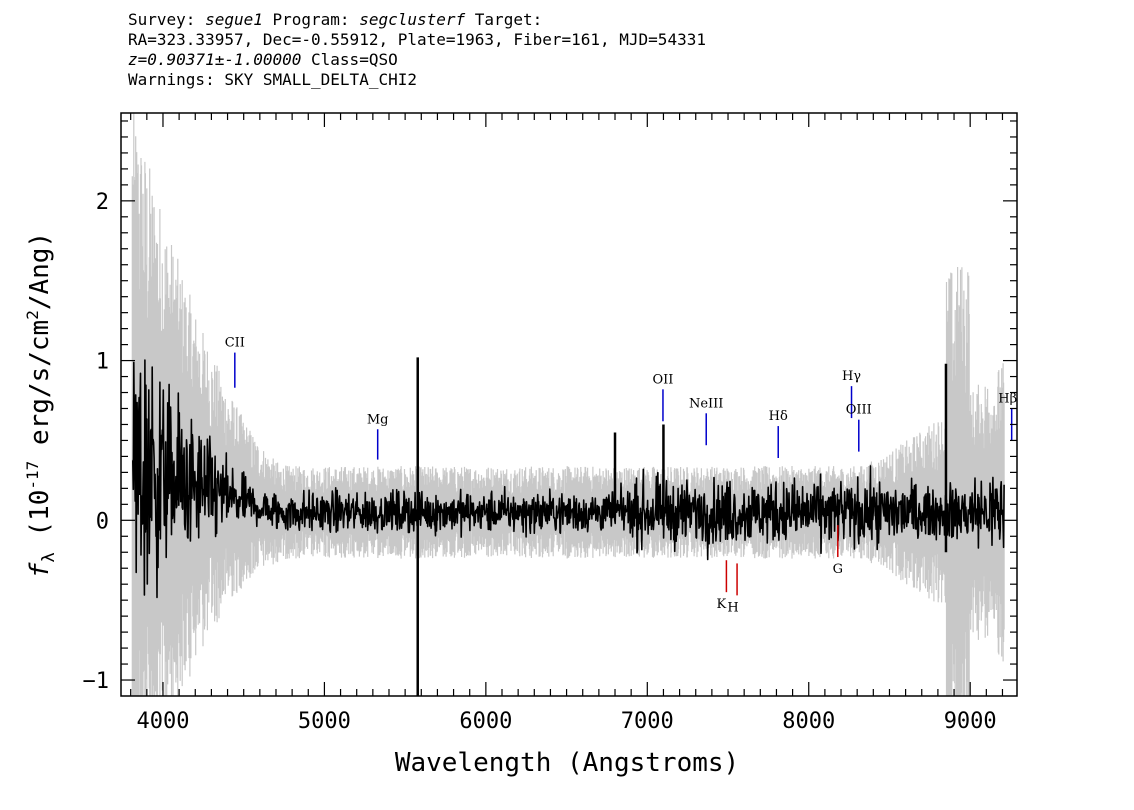  What do you see at coordinates (970, 721) in the screenshot?
I see `x-tick-label: 9000` at bounding box center [970, 721].